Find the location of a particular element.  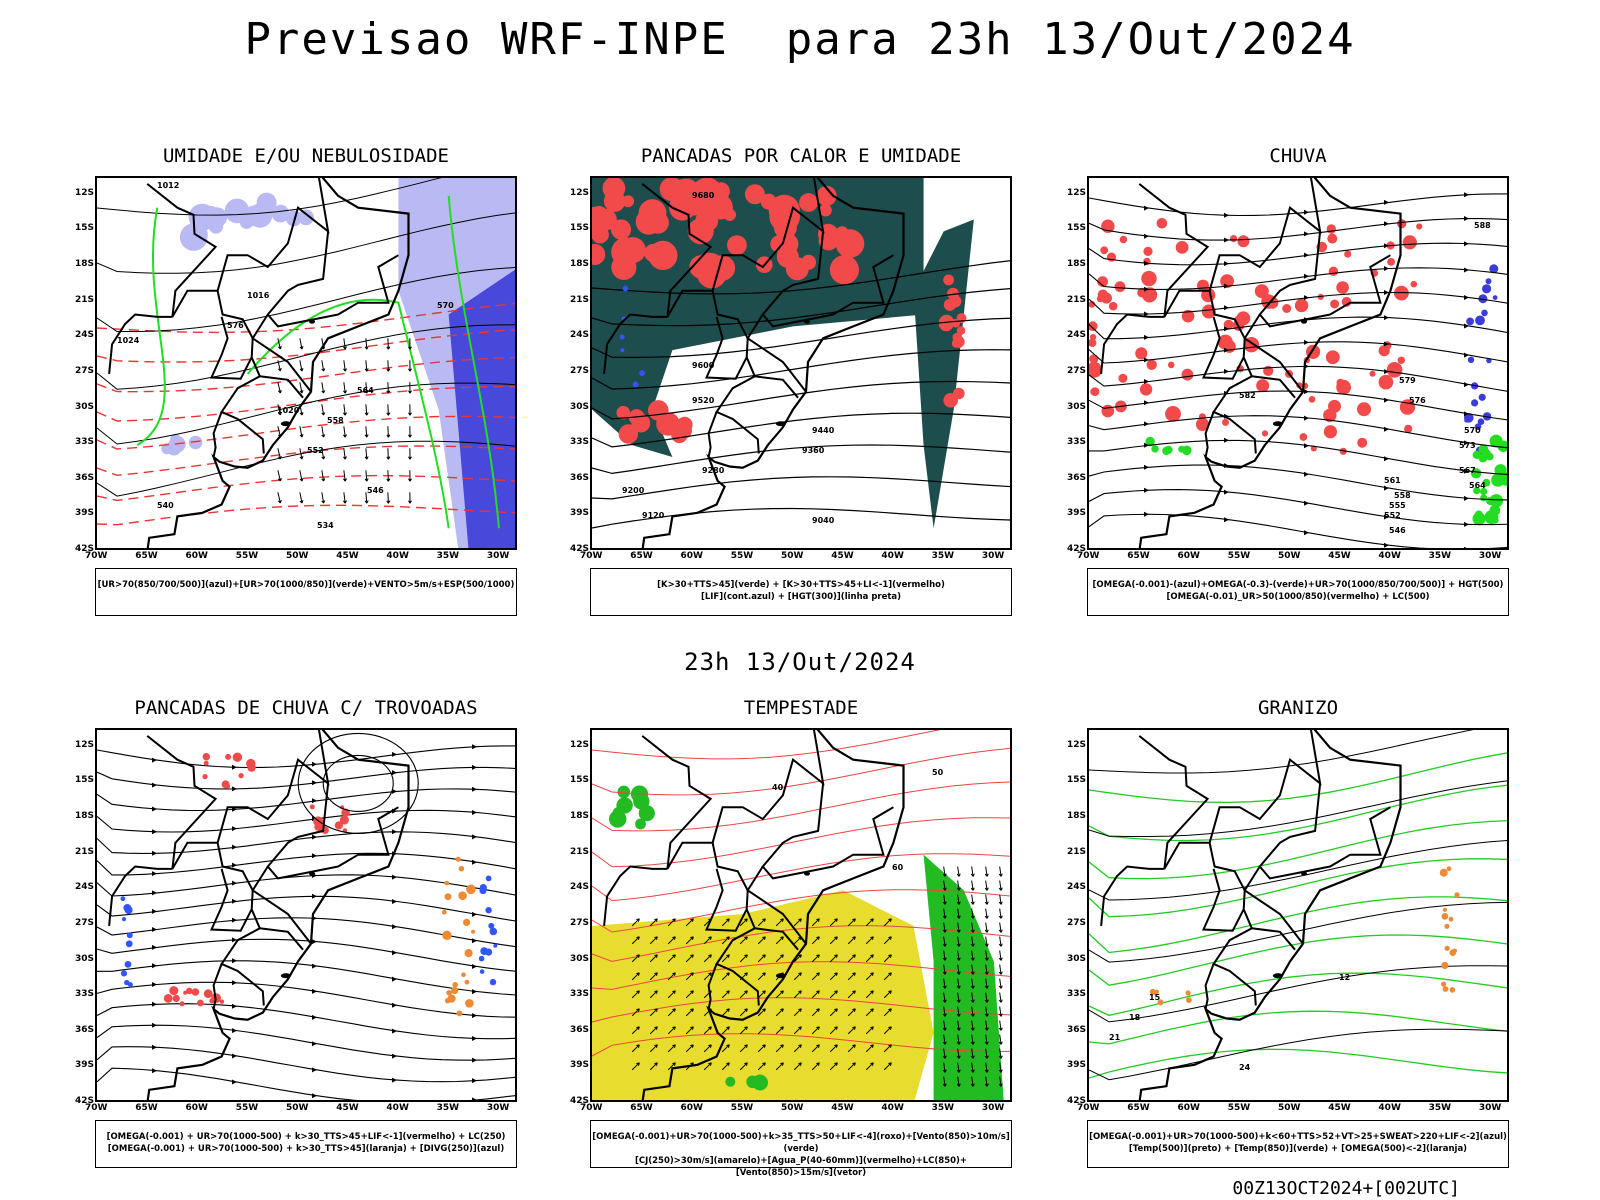

run-footer: 00Z13OCT2024+[002UTC] is located at coordinates (1346, 1188).